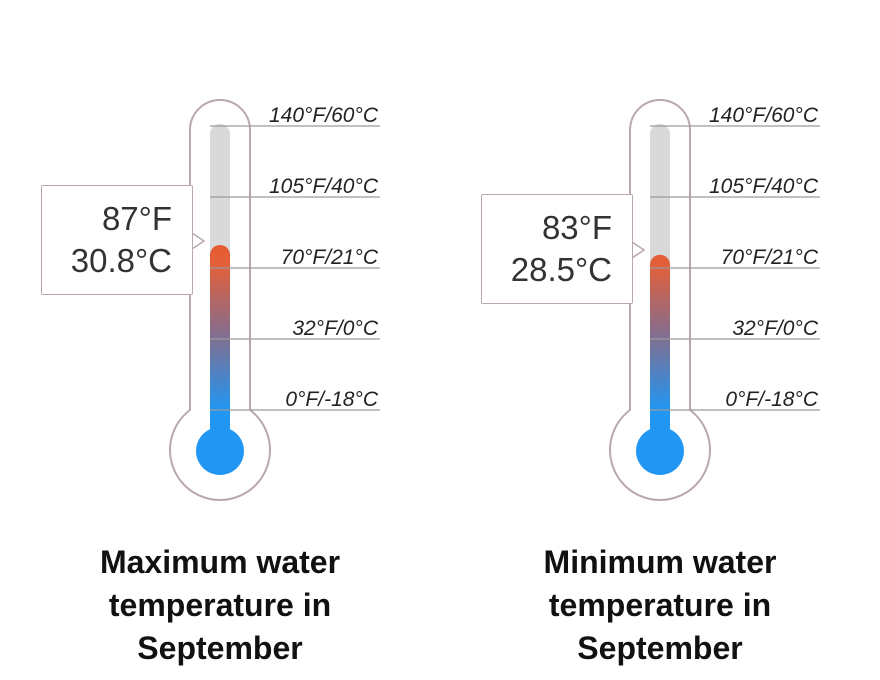 The height and width of the screenshot is (680, 880). What do you see at coordinates (136, 218) in the screenshot?
I see `reading-fahrenheit: 87°F` at bounding box center [136, 218].